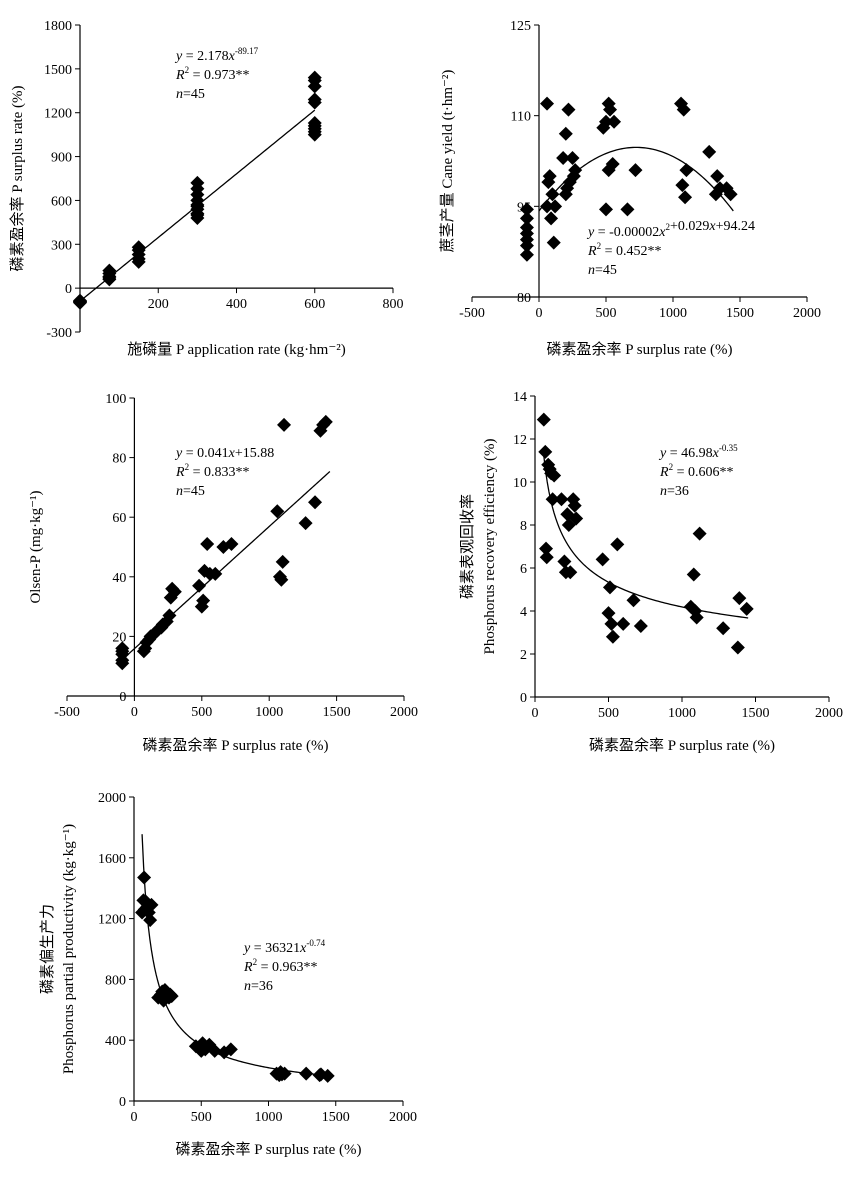 The height and width of the screenshot is (1195, 862). I want to click on y-axis-label: 磷素盈余率 P surplus rate (%), so click(17, 178).